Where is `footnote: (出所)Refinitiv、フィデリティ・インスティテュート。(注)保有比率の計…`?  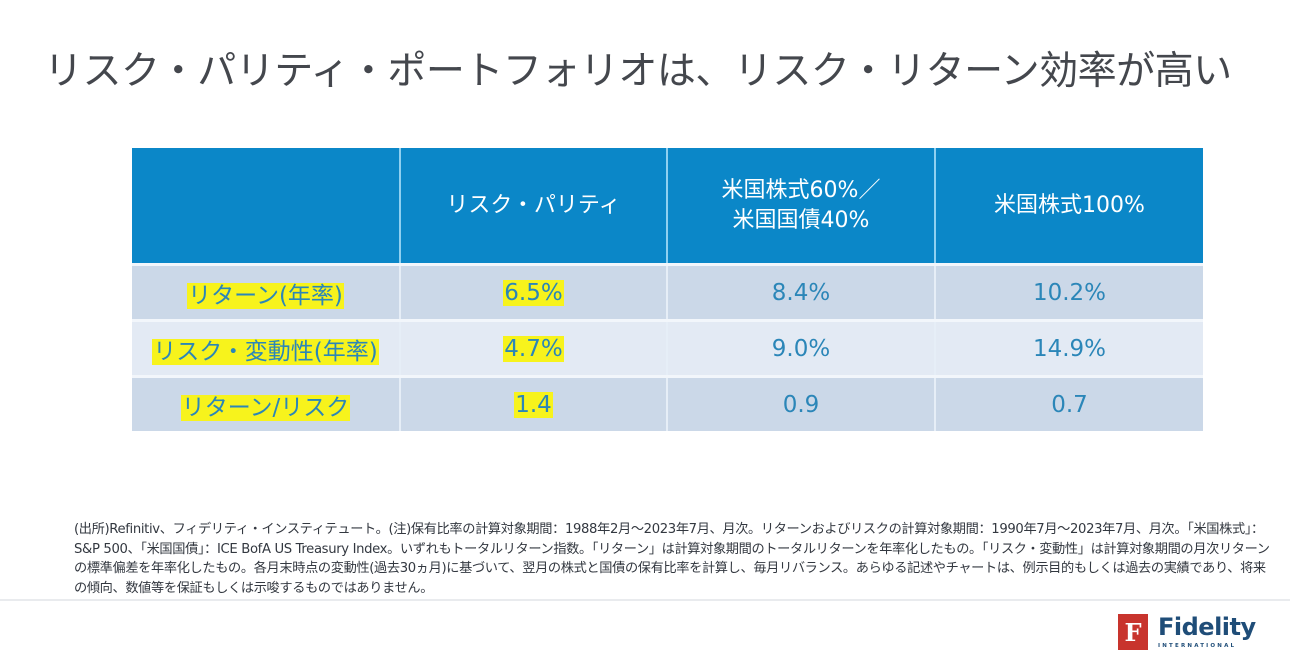 footnote: (出所)Refinitiv、フィデリティ・インスティテュート。(注)保有比率の計… is located at coordinates (672, 559).